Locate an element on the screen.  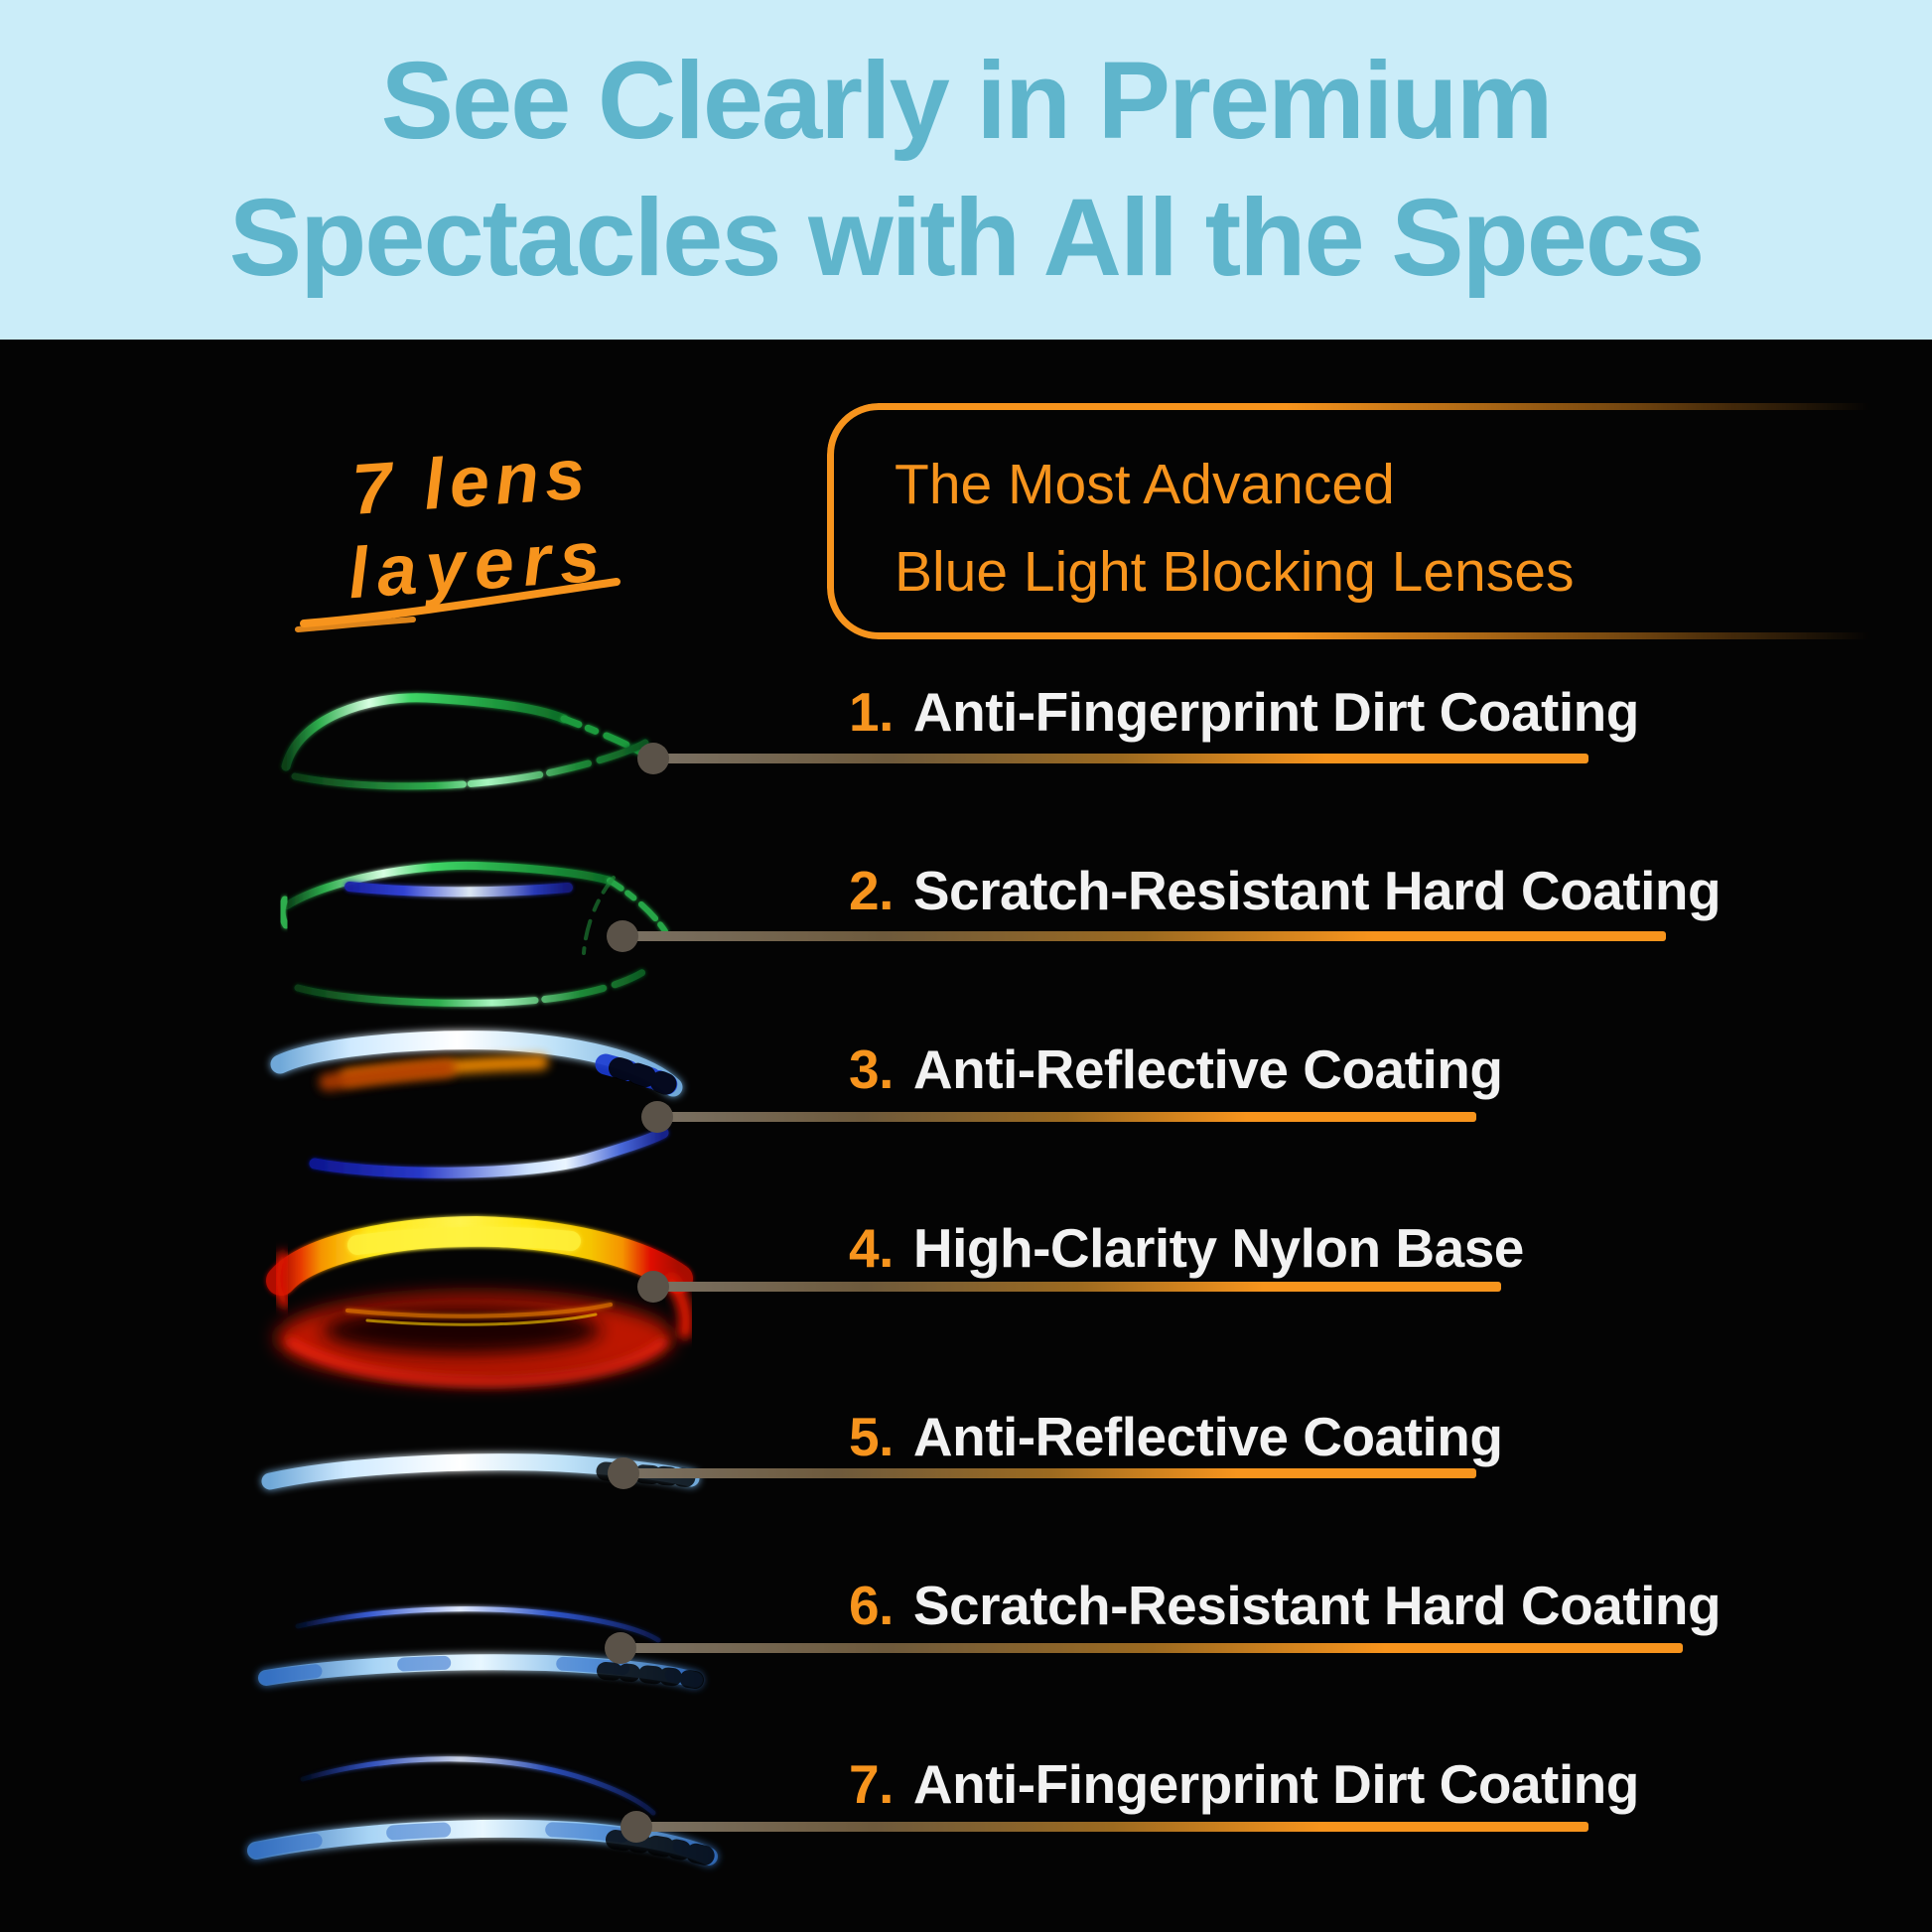
layer-item-7: 7. Anti-Fingerprint Dirt Coating is located at coordinates (1244, 1784).